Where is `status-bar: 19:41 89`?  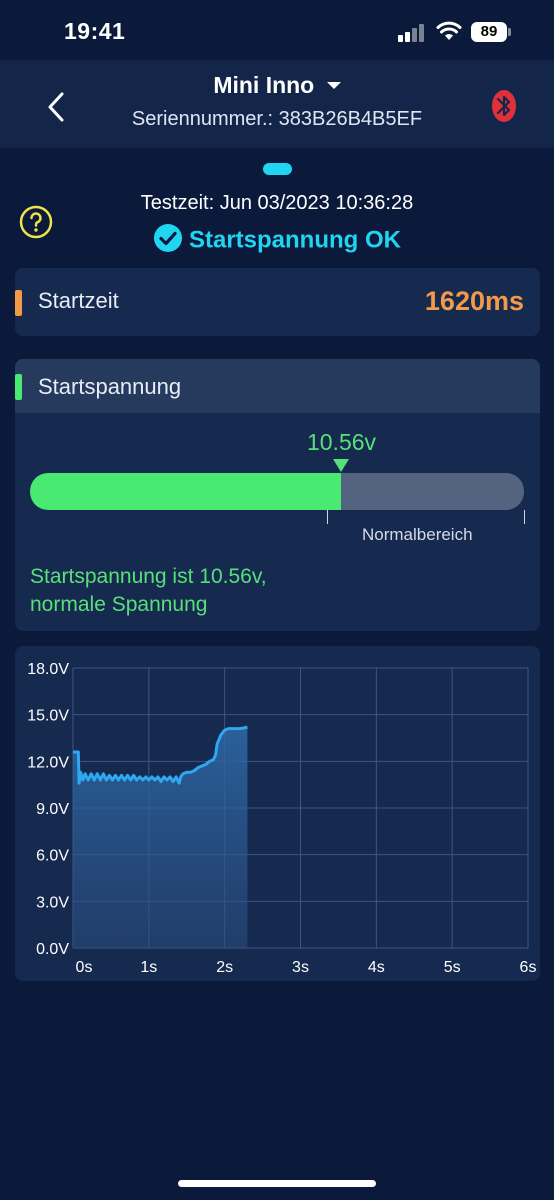 status-bar: 19:41 89 is located at coordinates (277, 30).